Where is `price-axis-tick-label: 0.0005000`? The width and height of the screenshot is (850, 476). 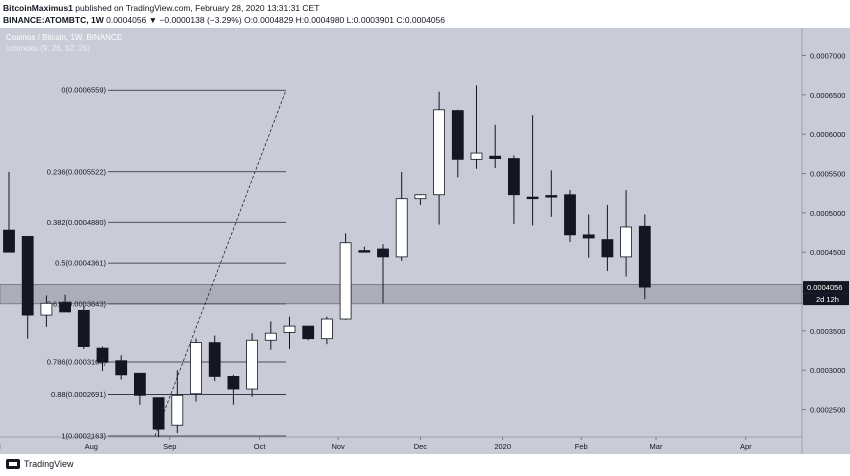 price-axis-tick-label: 0.0005000 is located at coordinates (827, 213).